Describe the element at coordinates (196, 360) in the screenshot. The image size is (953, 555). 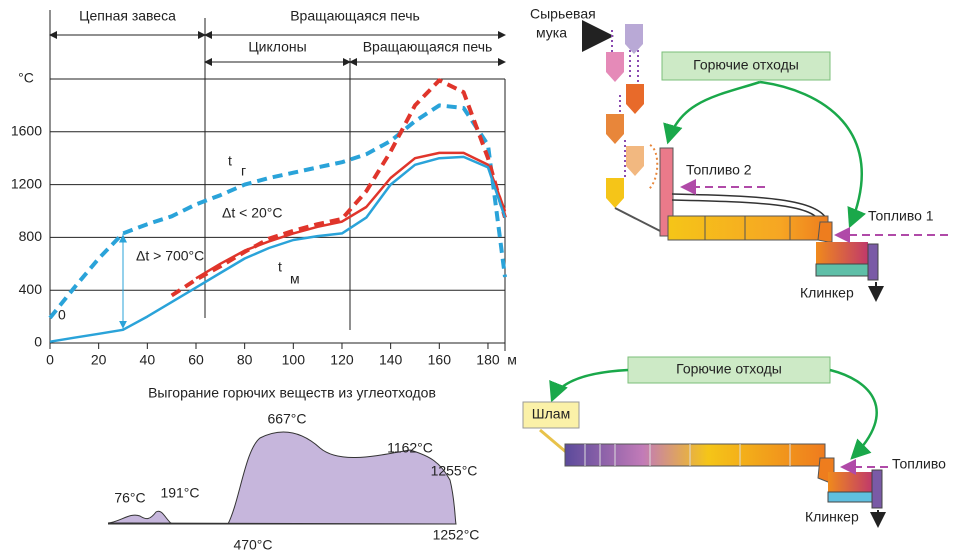
I see `x-tick-label: 60` at that location.